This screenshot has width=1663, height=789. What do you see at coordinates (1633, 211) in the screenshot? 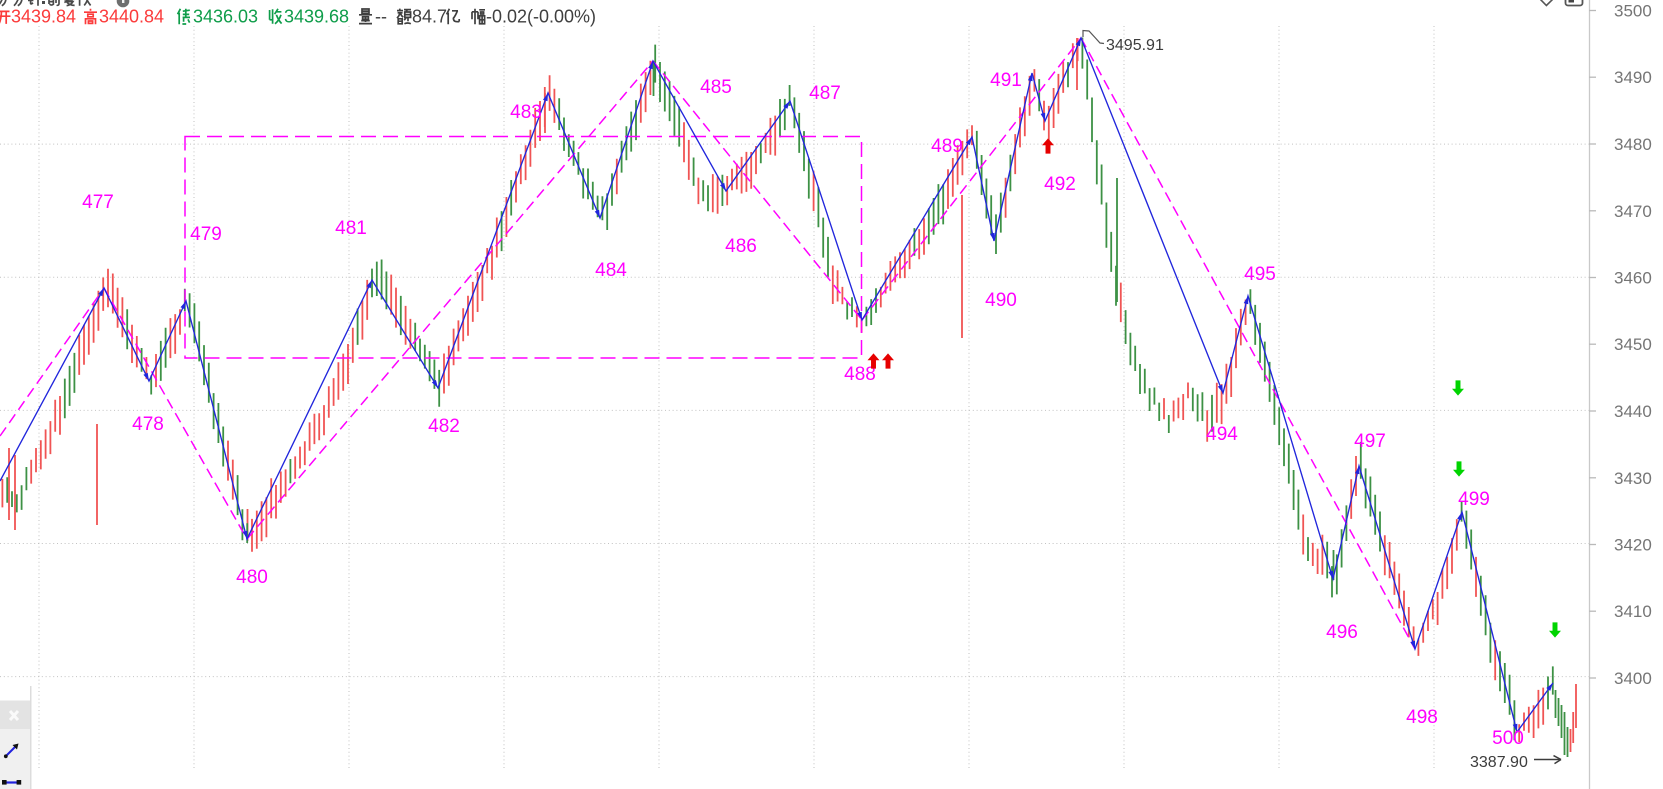
I see `svg-text: 3470` at bounding box center [1633, 211].